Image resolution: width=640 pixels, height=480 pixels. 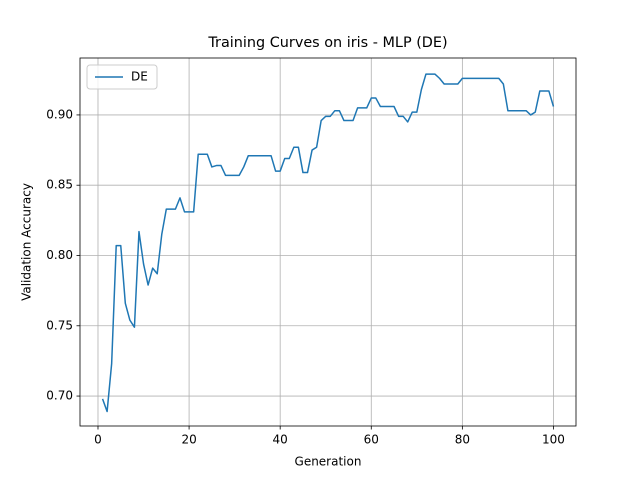 What do you see at coordinates (327, 43) in the screenshot?
I see `chart-title: Training Curves on iris - MLP (DE)` at bounding box center [327, 43].